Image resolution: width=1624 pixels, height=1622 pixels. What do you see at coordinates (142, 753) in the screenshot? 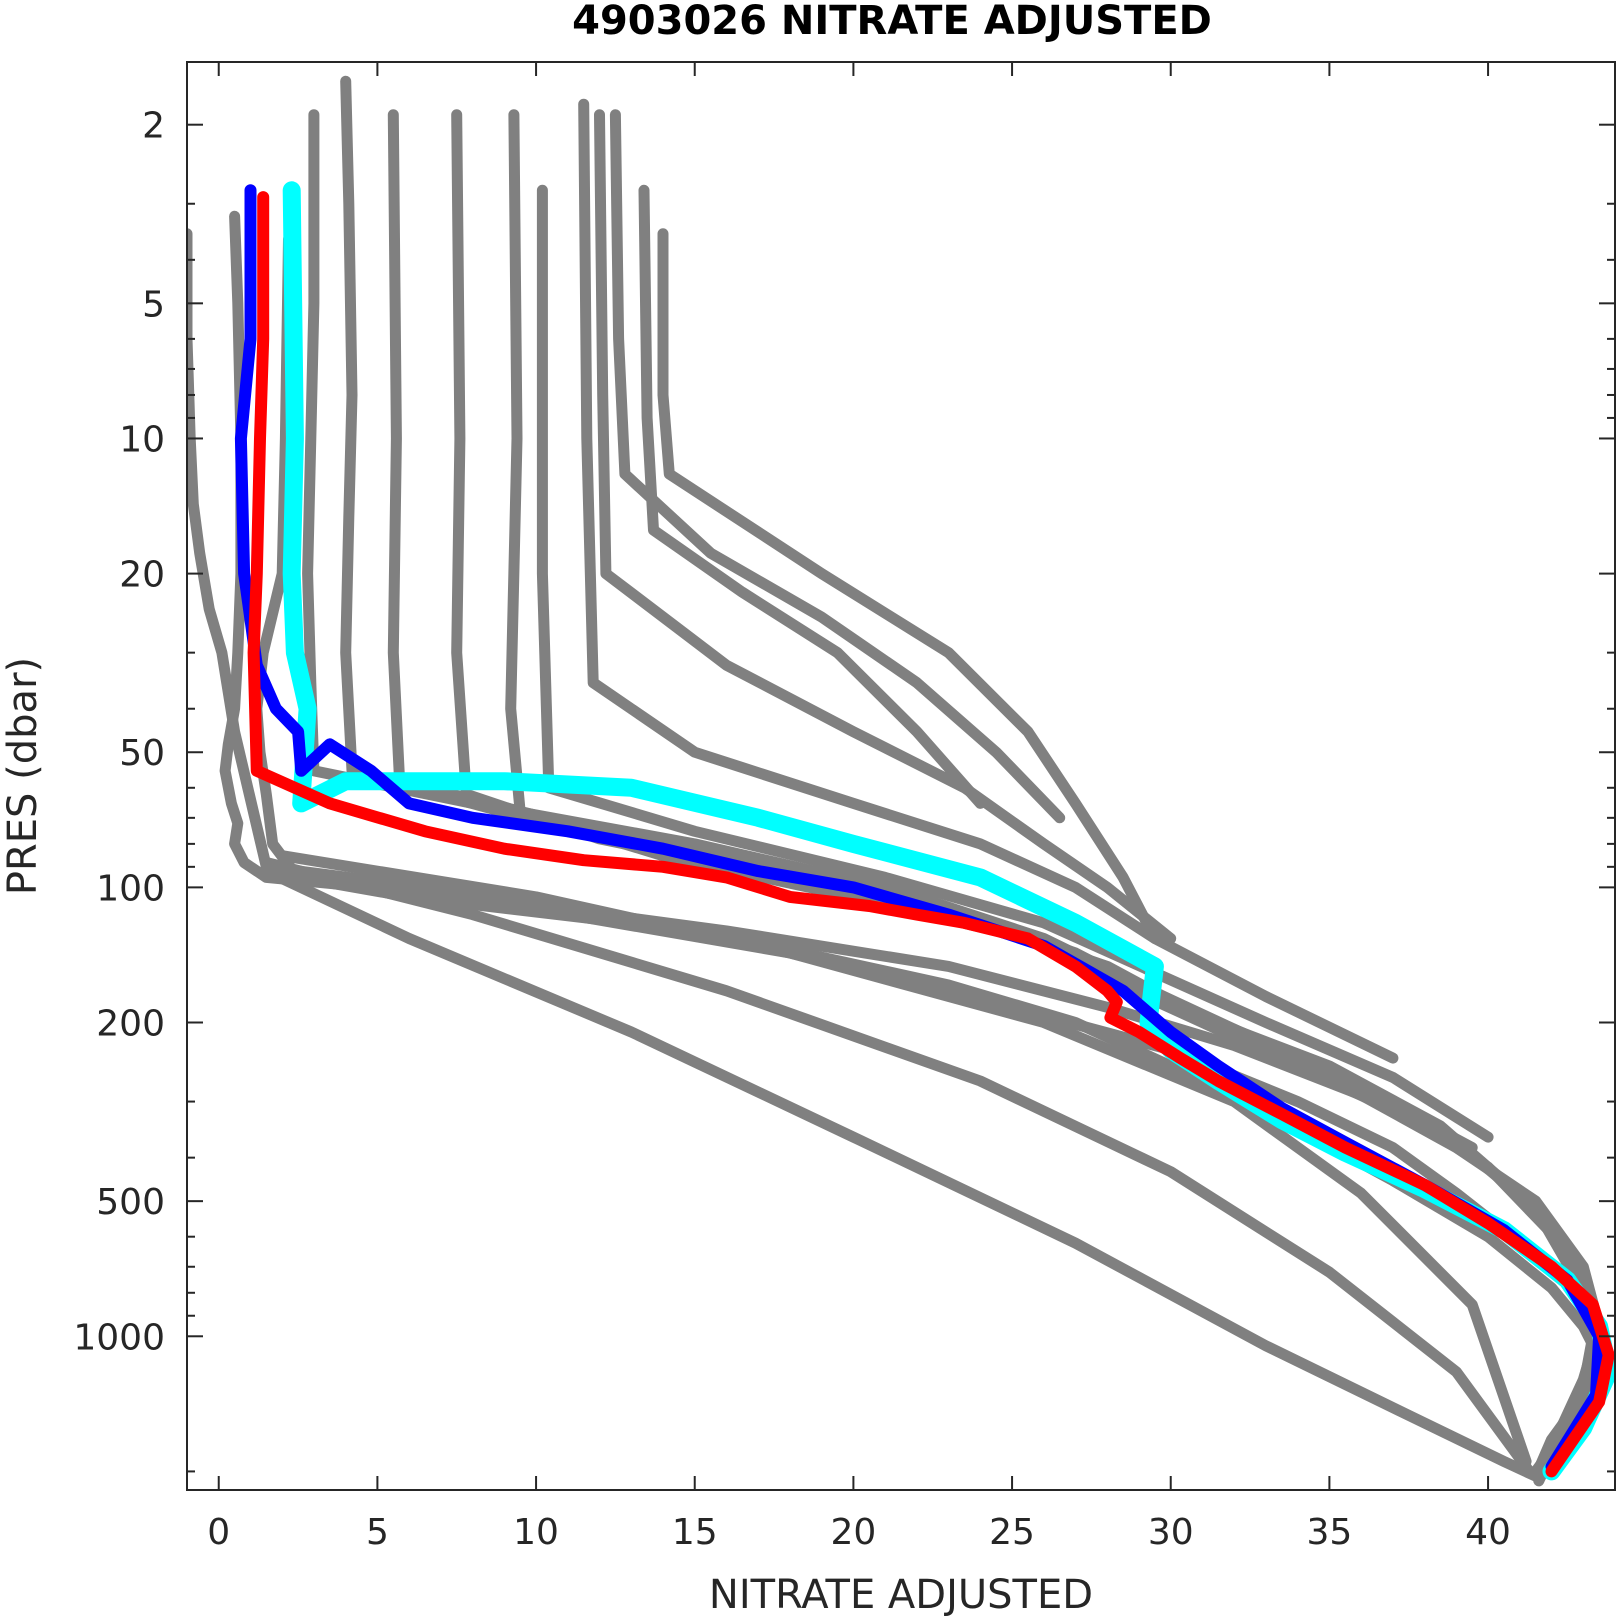
I see `y-tick-label: 50` at bounding box center [142, 753].